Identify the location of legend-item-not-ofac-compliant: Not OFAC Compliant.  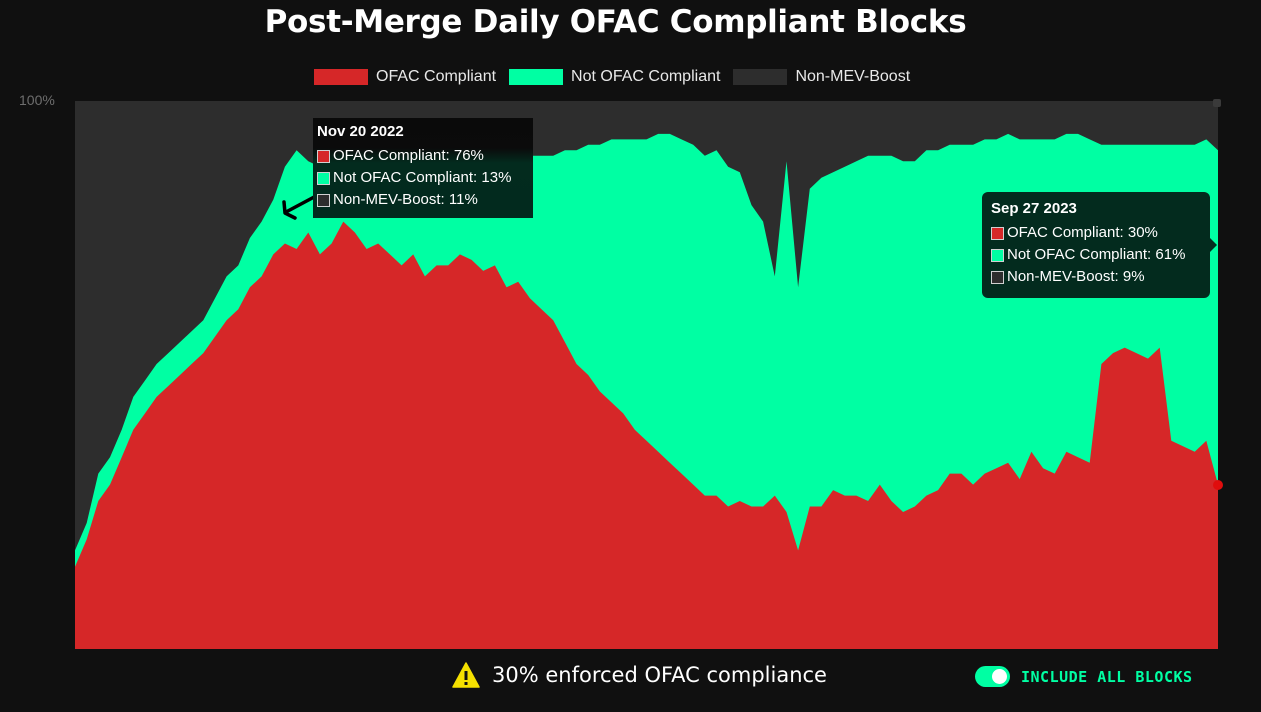
(614, 77).